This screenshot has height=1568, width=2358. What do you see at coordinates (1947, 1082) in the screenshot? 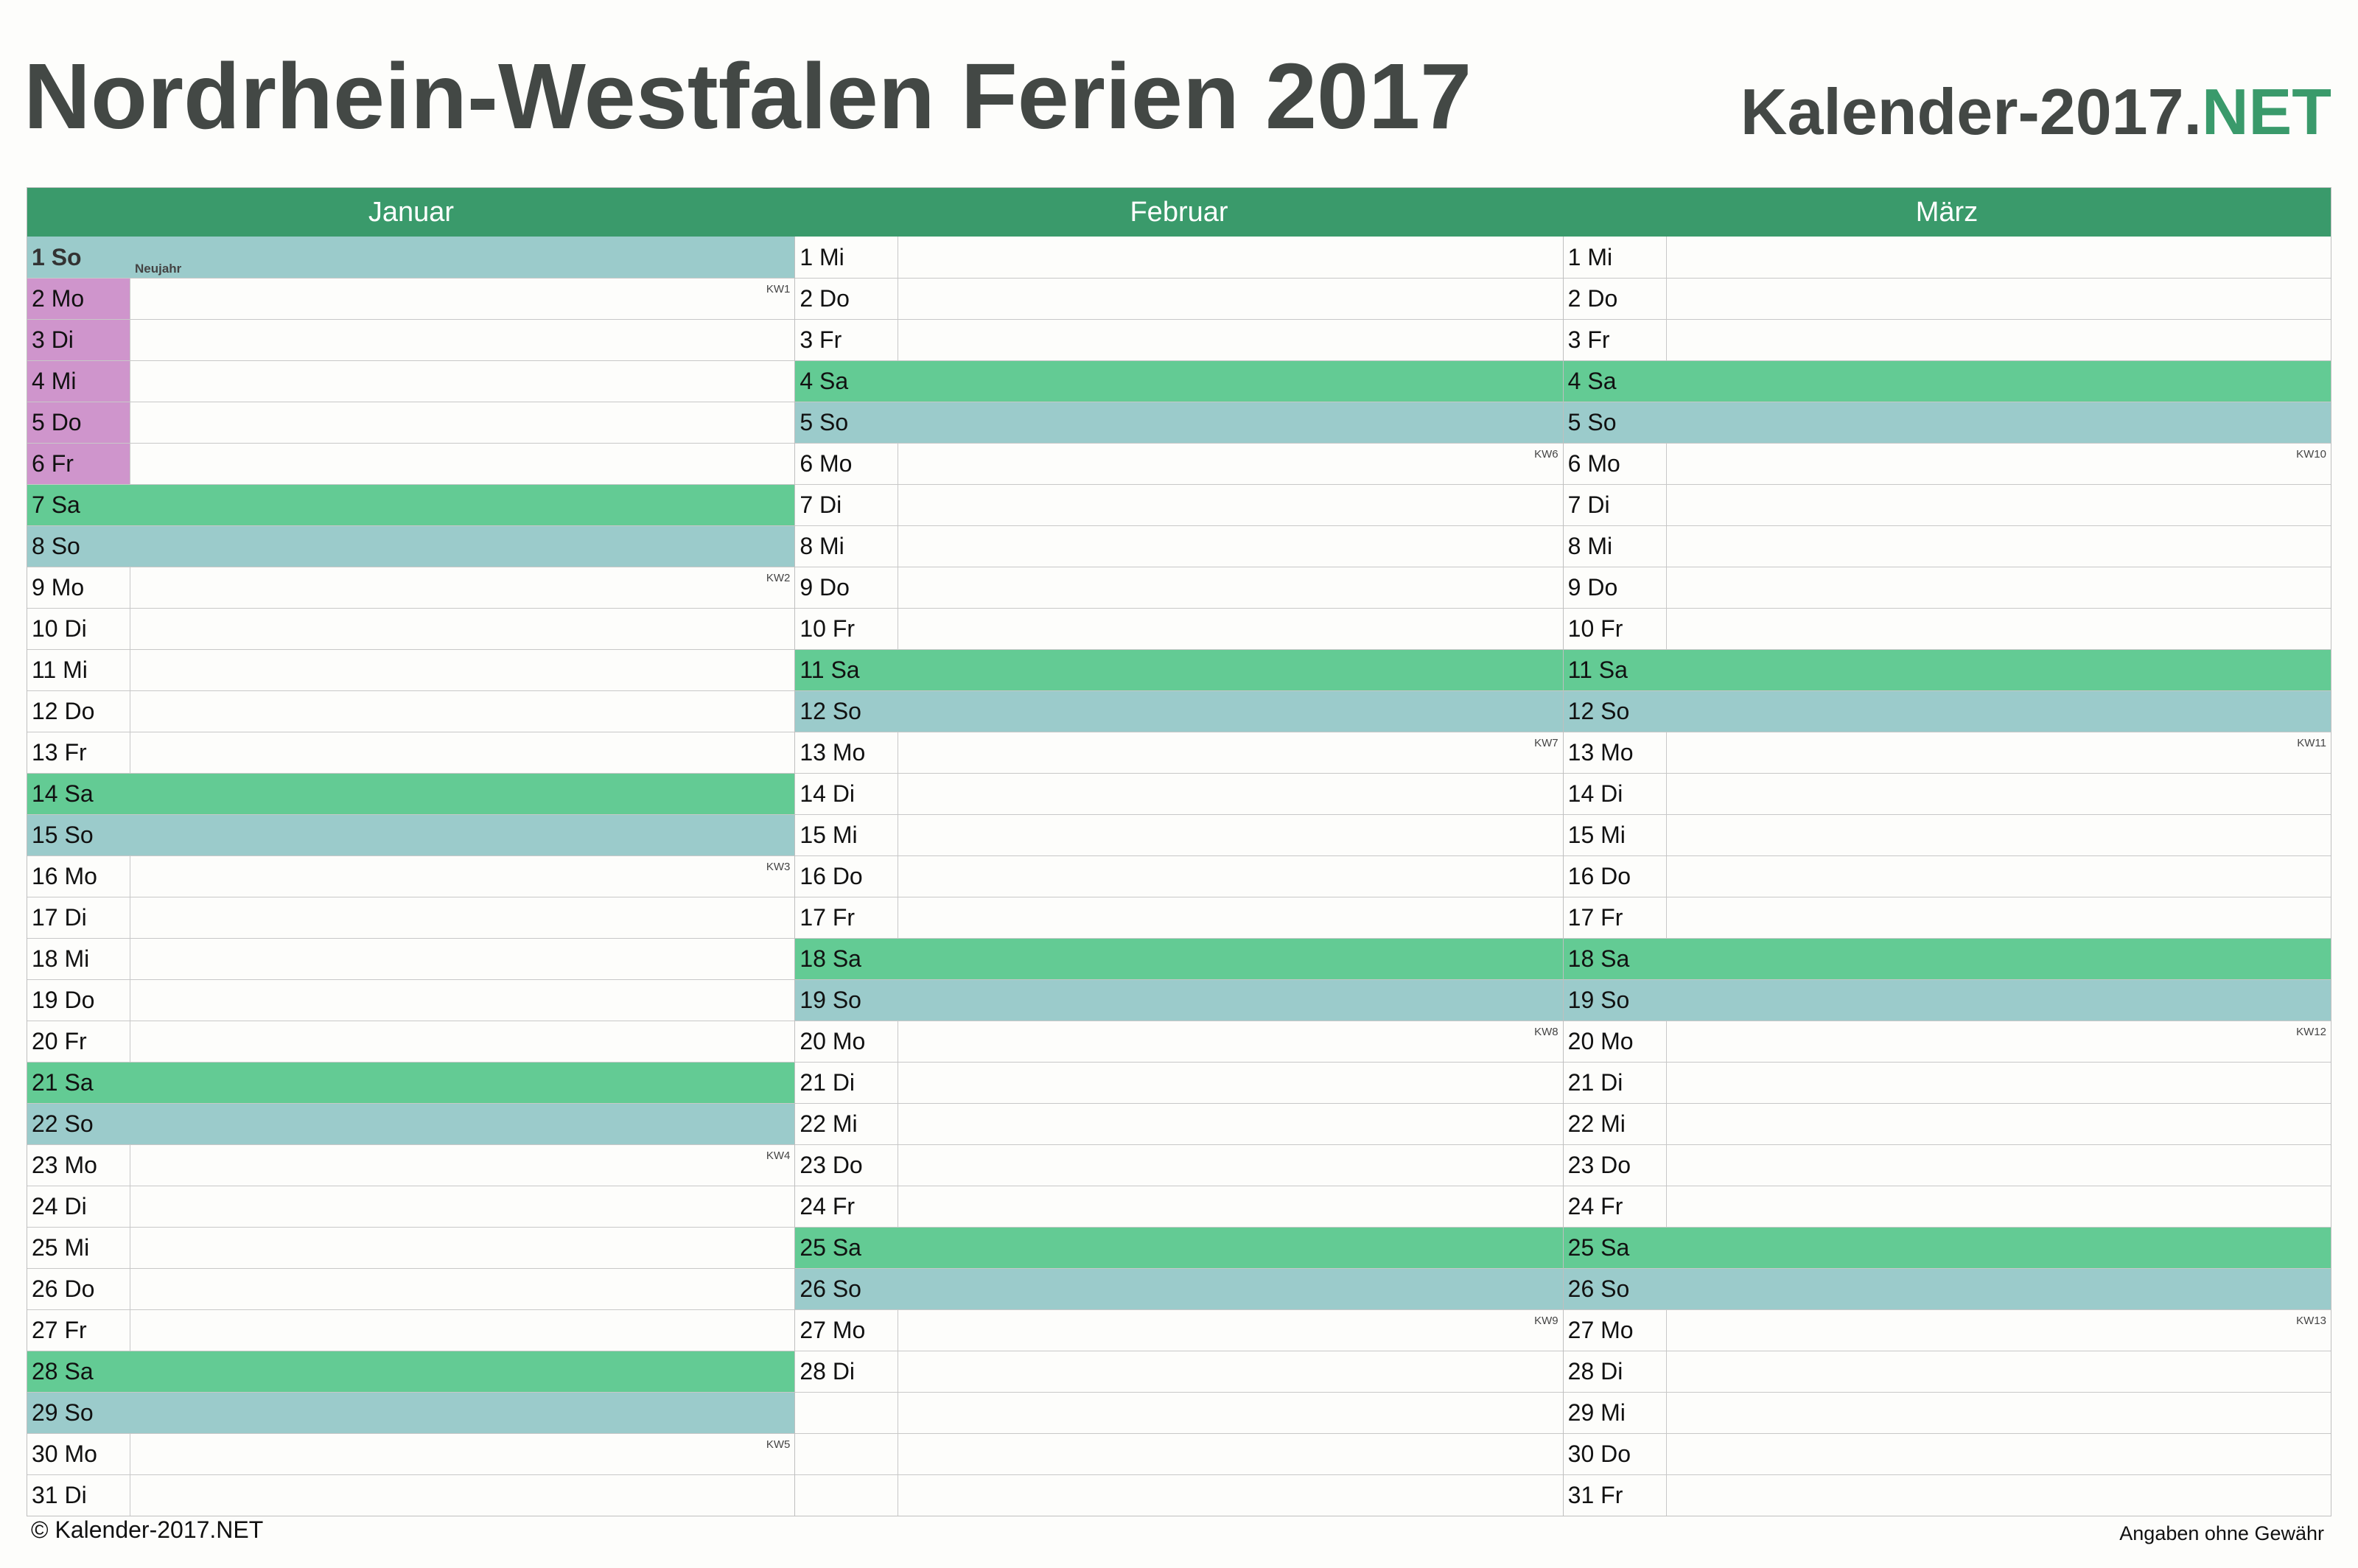
I see `day-row: 21 Di` at bounding box center [1947, 1082].